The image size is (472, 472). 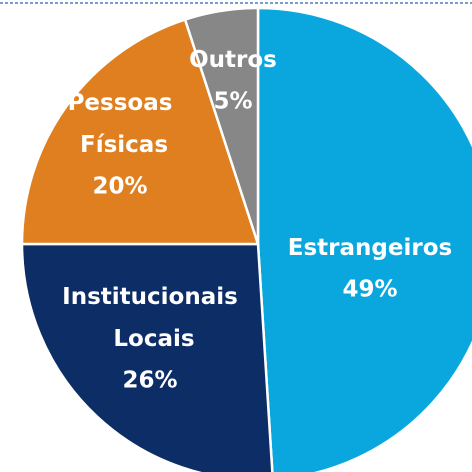 What do you see at coordinates (119, 187) in the screenshot?
I see `slice-value-label: 20%` at bounding box center [119, 187].